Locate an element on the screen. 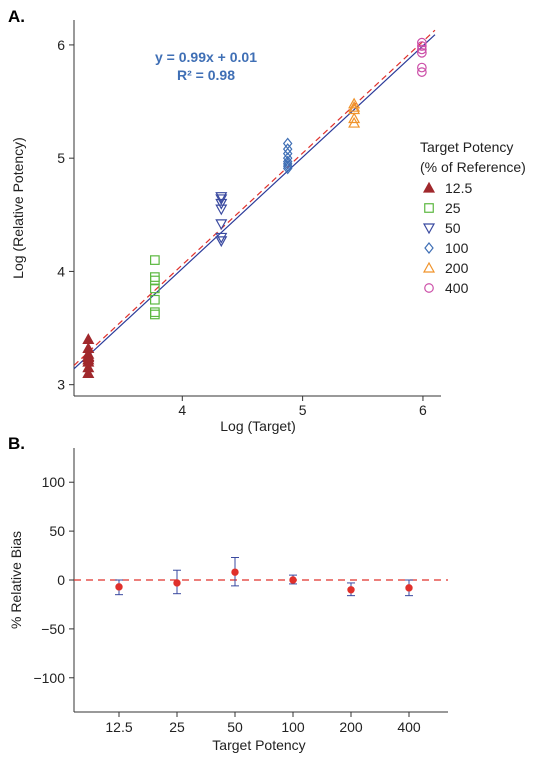 Image resolution: width=550 pixels, height=757 pixels. x-tick-label: 400 is located at coordinates (409, 727).